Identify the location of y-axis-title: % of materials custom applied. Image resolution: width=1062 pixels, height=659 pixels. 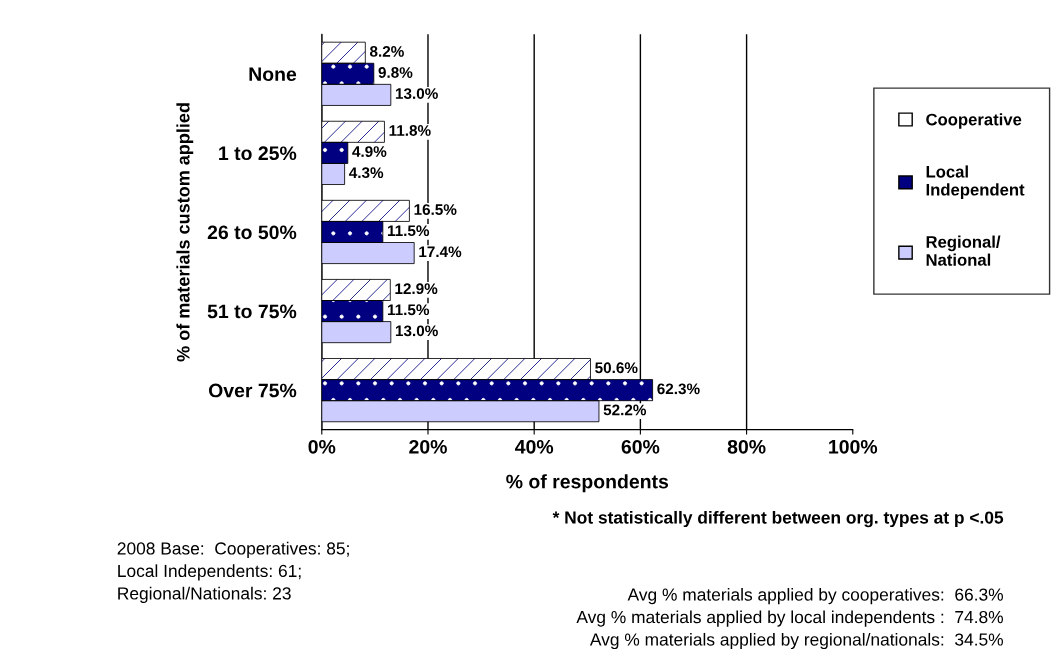
(185, 232).